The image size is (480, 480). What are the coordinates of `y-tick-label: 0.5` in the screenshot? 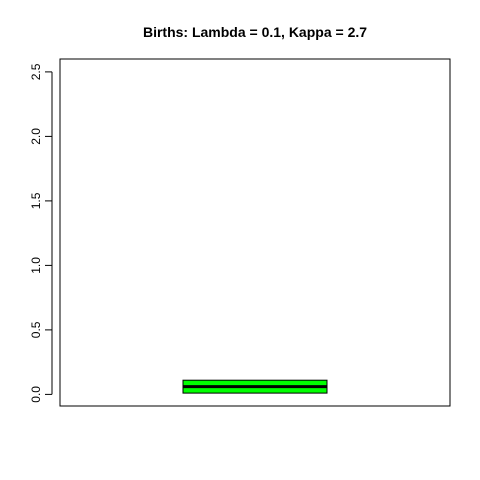 It's located at (36, 329).